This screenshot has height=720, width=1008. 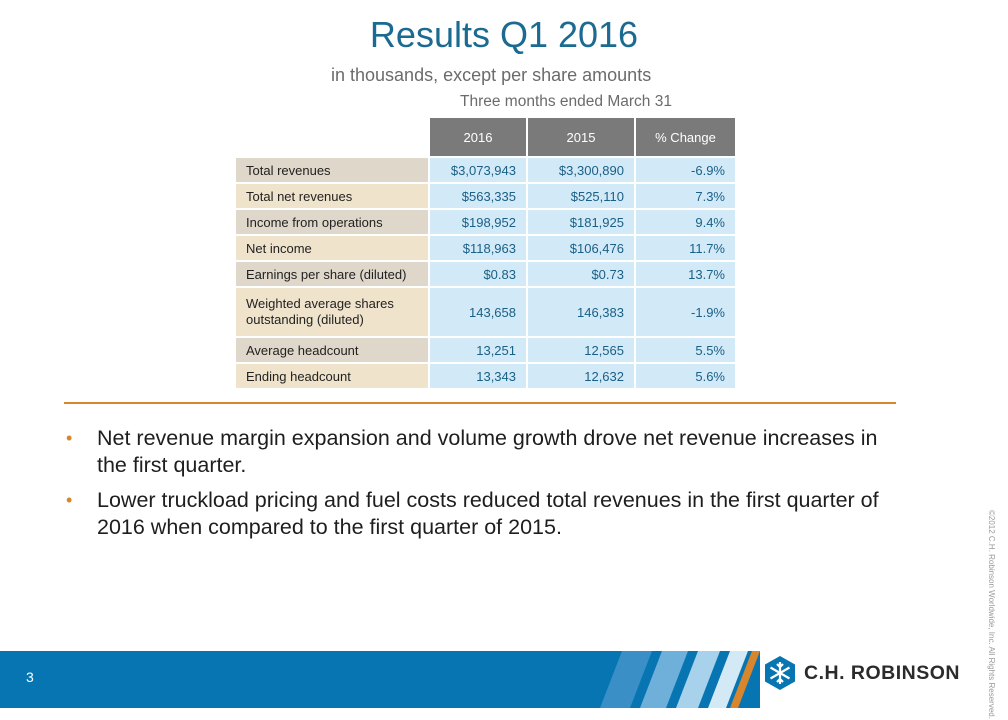 I want to click on page-number: 3, so click(x=30, y=677).